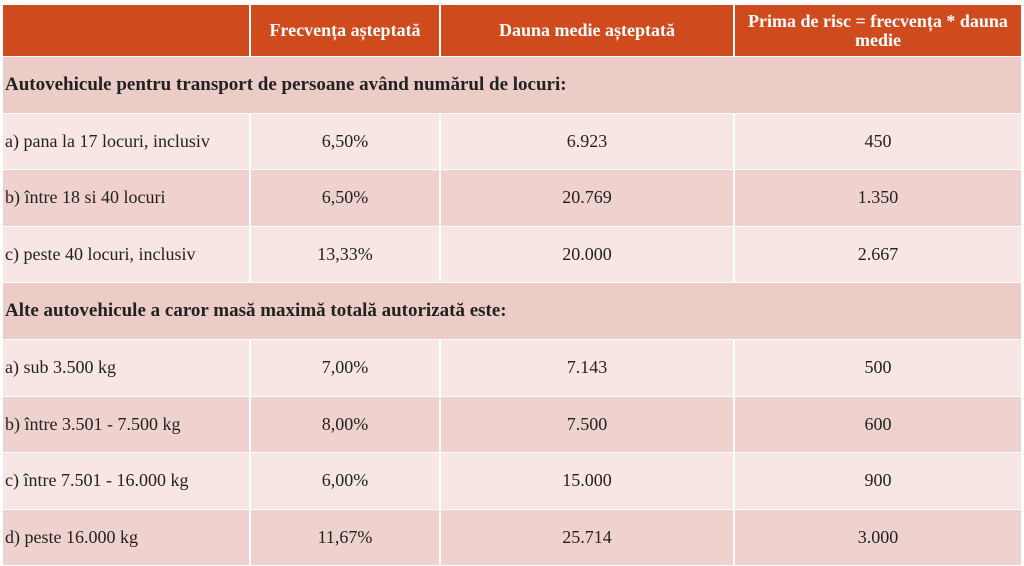 The height and width of the screenshot is (566, 1024). I want to click on data-cell: 600, so click(878, 423).